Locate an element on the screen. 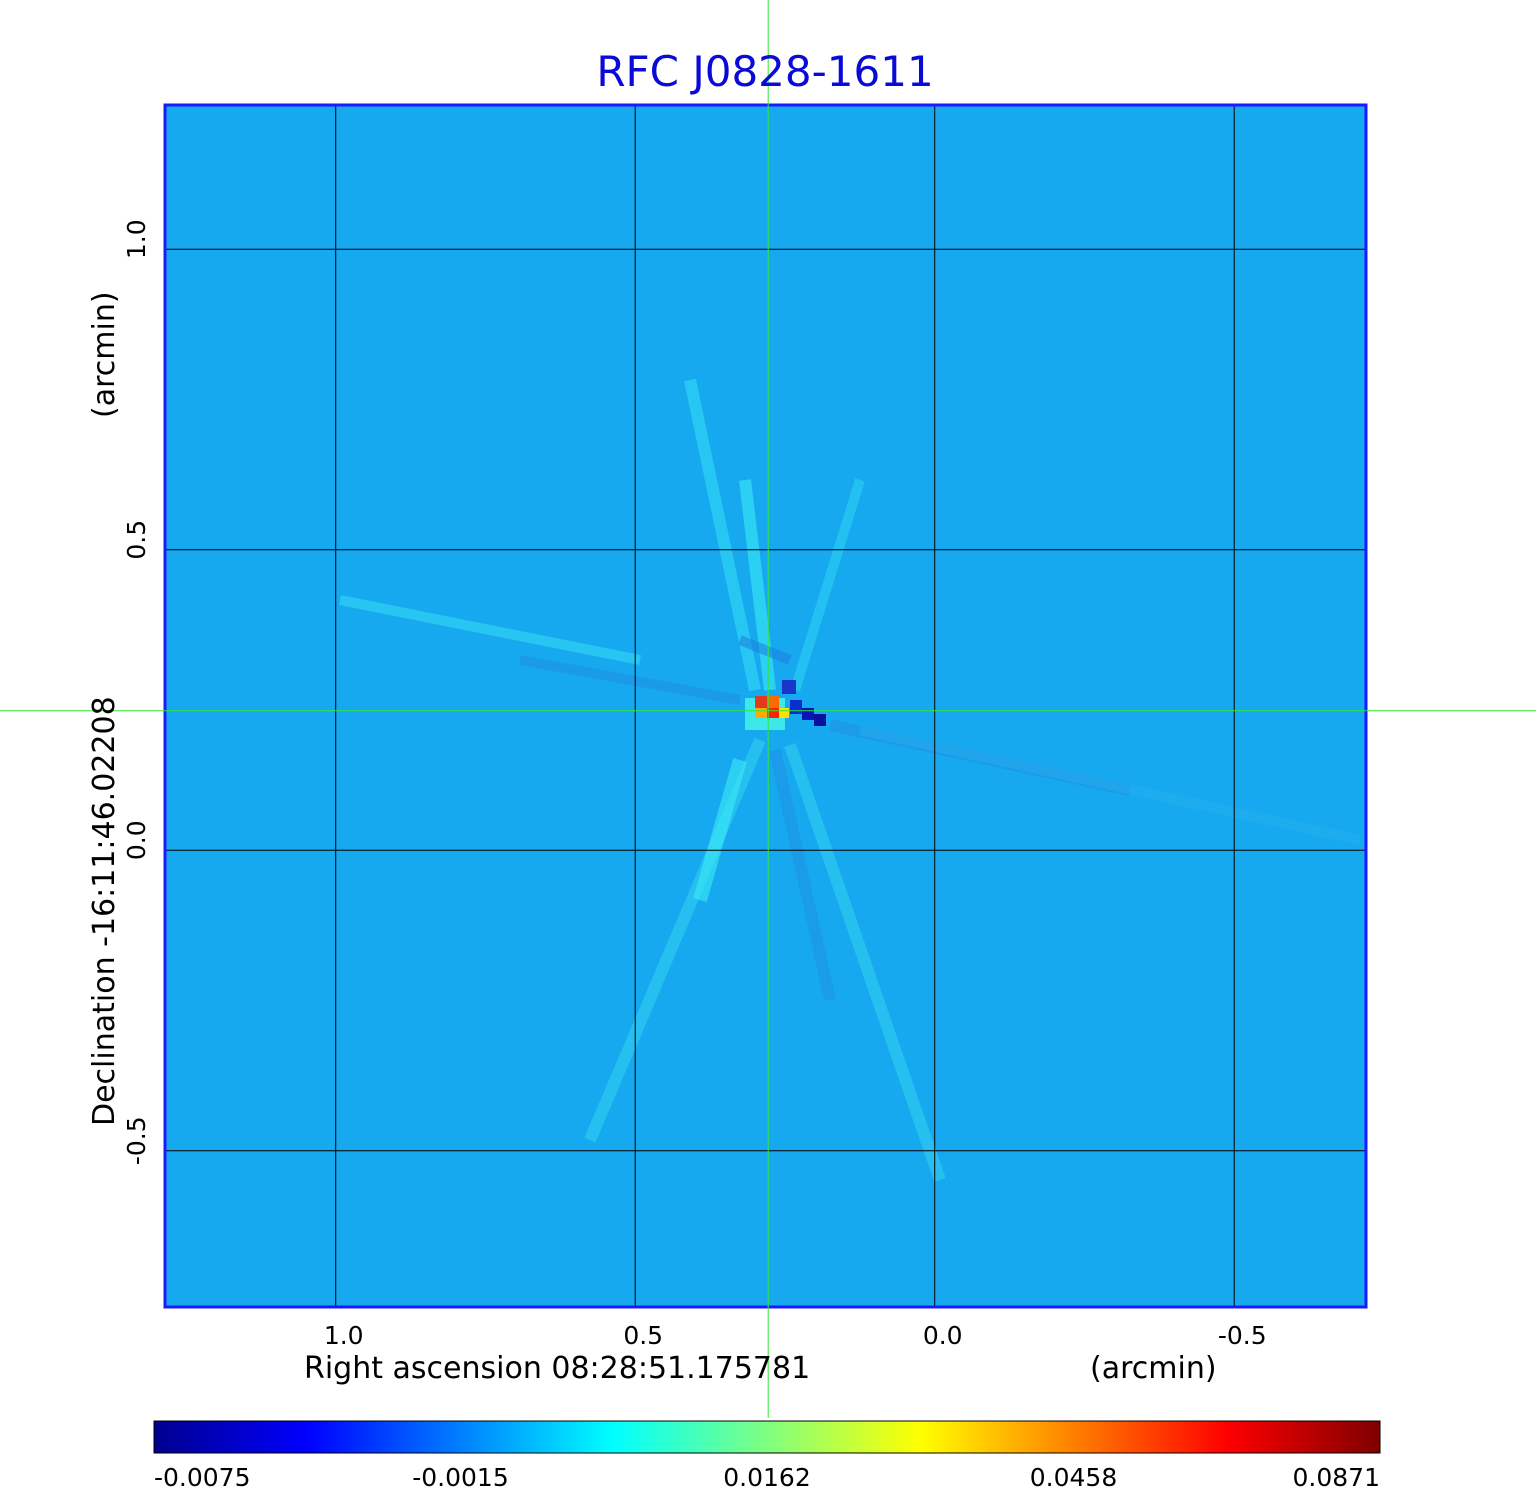 The image size is (1536, 1511). x-tick-label: 0.5 is located at coordinates (643, 1335).